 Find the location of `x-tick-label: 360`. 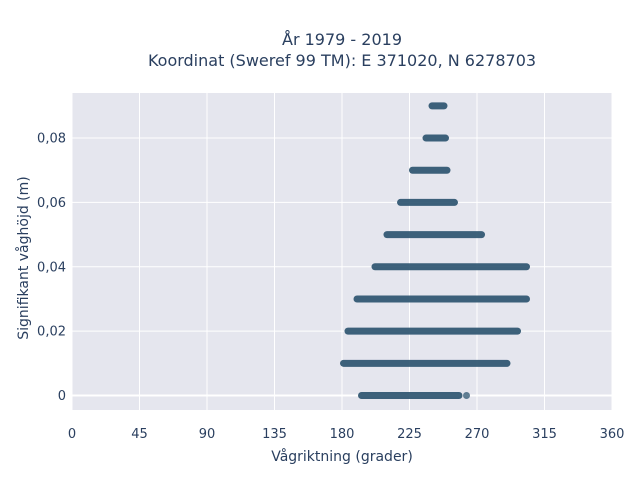

x-tick-label: 360 is located at coordinates (612, 434).